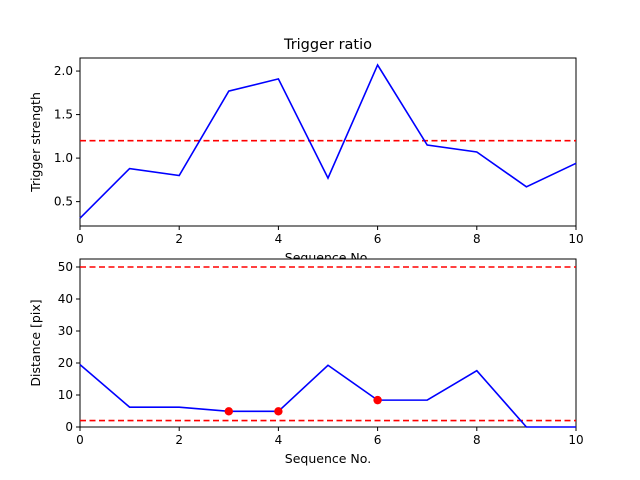  Describe the element at coordinates (35, 342) in the screenshot. I see `y-axis-label: Distance [pix]` at that location.